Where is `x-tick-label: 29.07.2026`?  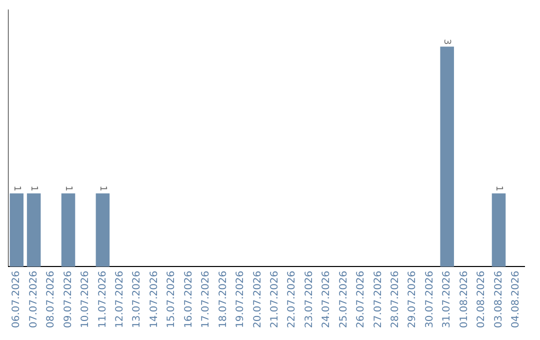
x-tick-label: 29.07.2026 is located at coordinates (412, 299).